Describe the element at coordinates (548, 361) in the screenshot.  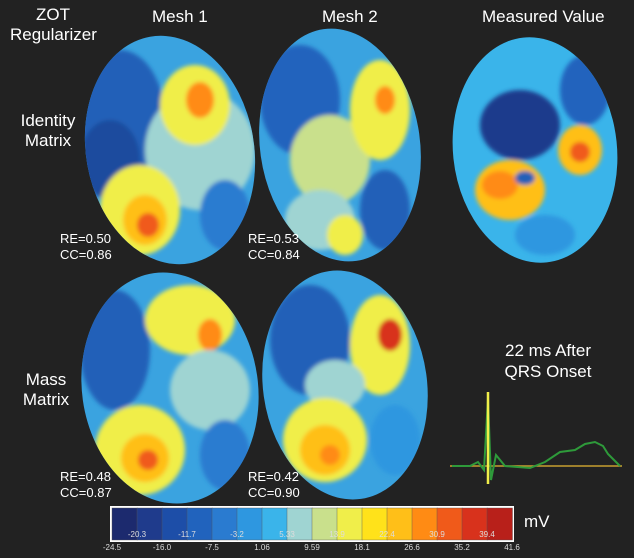
I see `timing-caption: 22 ms After QRS Onset` at that location.